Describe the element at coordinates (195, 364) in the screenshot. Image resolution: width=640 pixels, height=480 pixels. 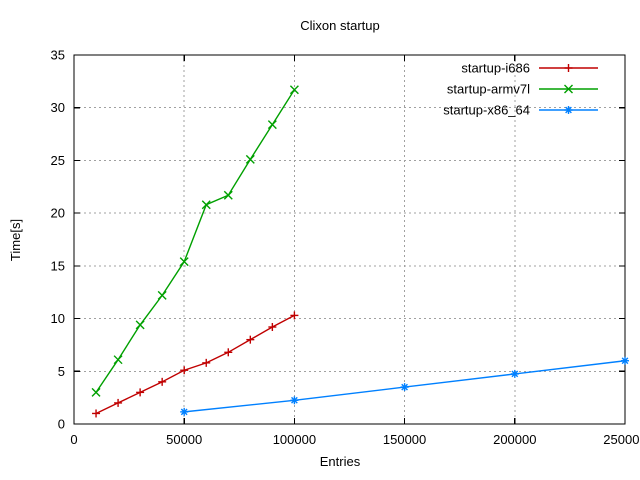
I see `series-startup-i686` at that location.